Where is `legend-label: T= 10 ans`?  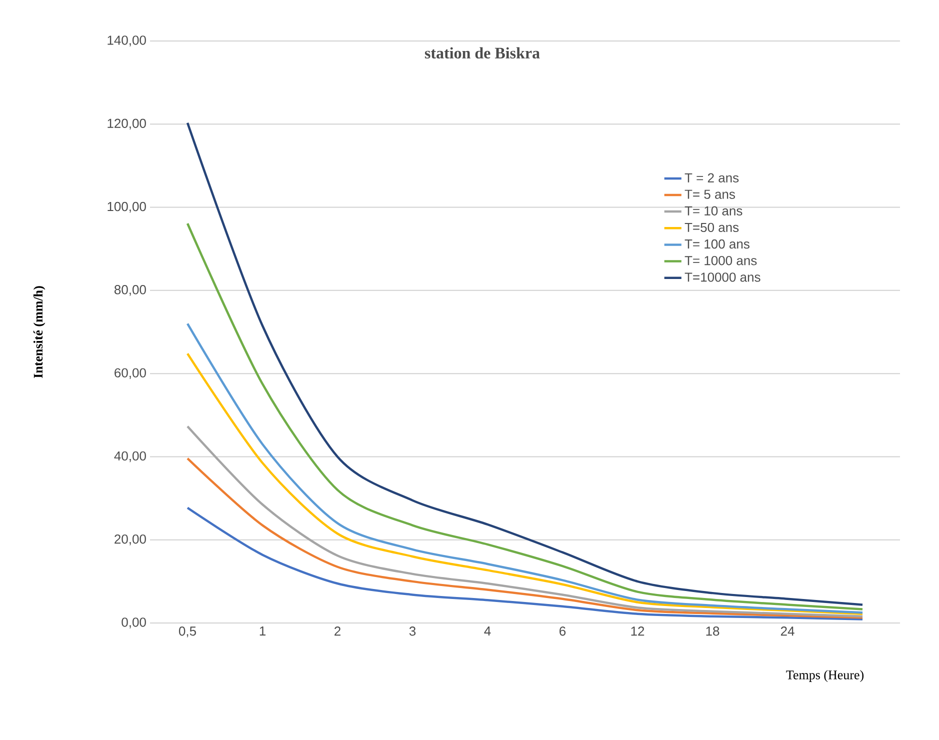
legend-label: T= 10 ans is located at coordinates (713, 211).